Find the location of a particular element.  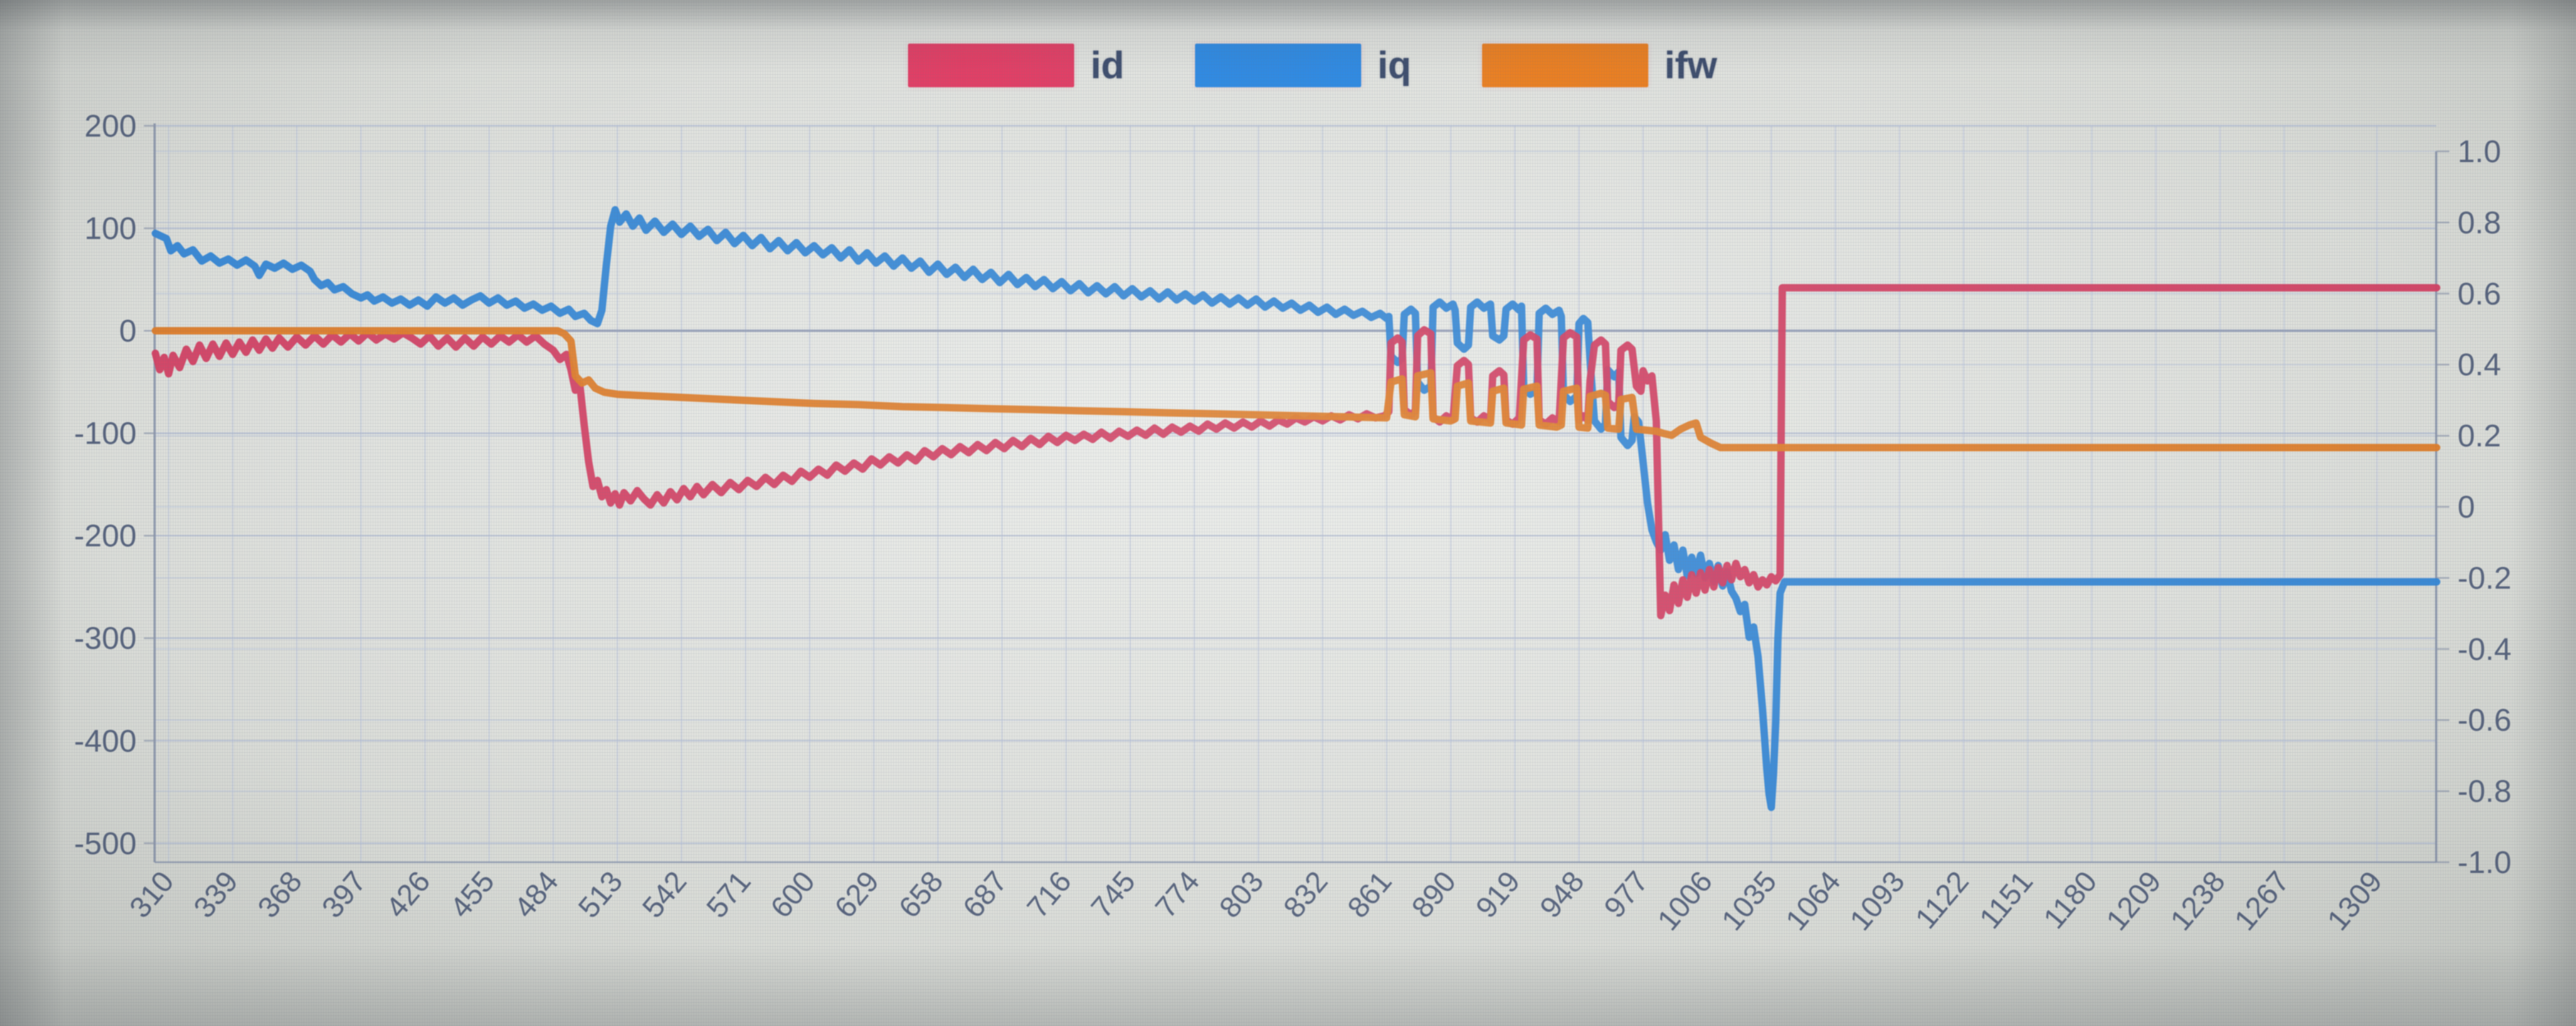

x-tick-label: 890 is located at coordinates (1434, 894).